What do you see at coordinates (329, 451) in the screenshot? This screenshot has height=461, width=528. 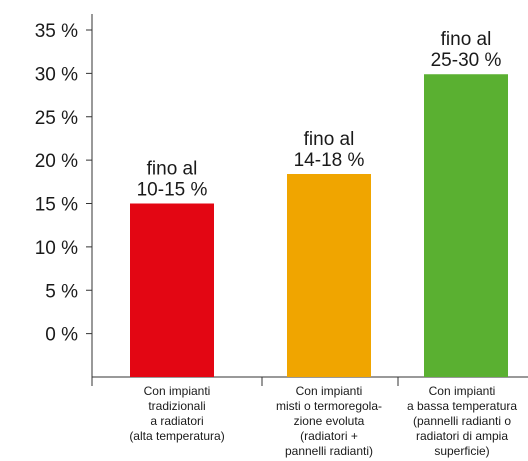 I see `x-category-label: pannelli radianti)` at bounding box center [329, 451].